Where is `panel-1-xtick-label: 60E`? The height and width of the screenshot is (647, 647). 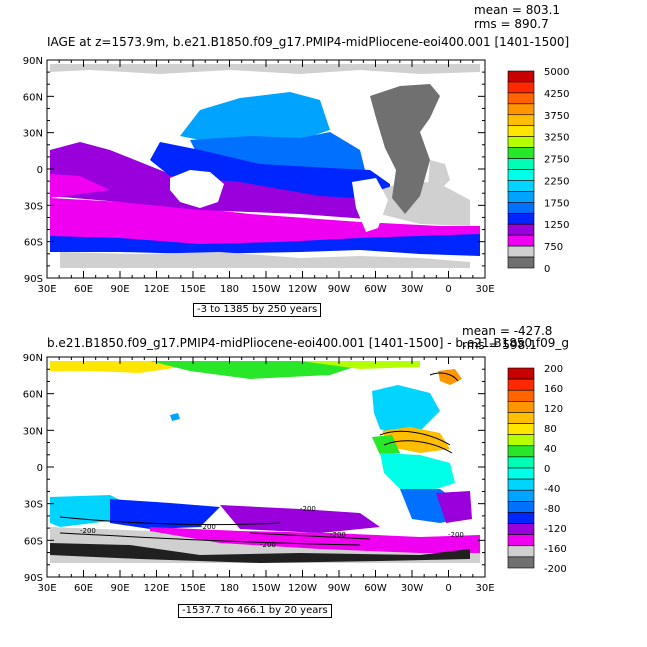 panel-1-xtick-label: 60E is located at coordinates (83, 289).